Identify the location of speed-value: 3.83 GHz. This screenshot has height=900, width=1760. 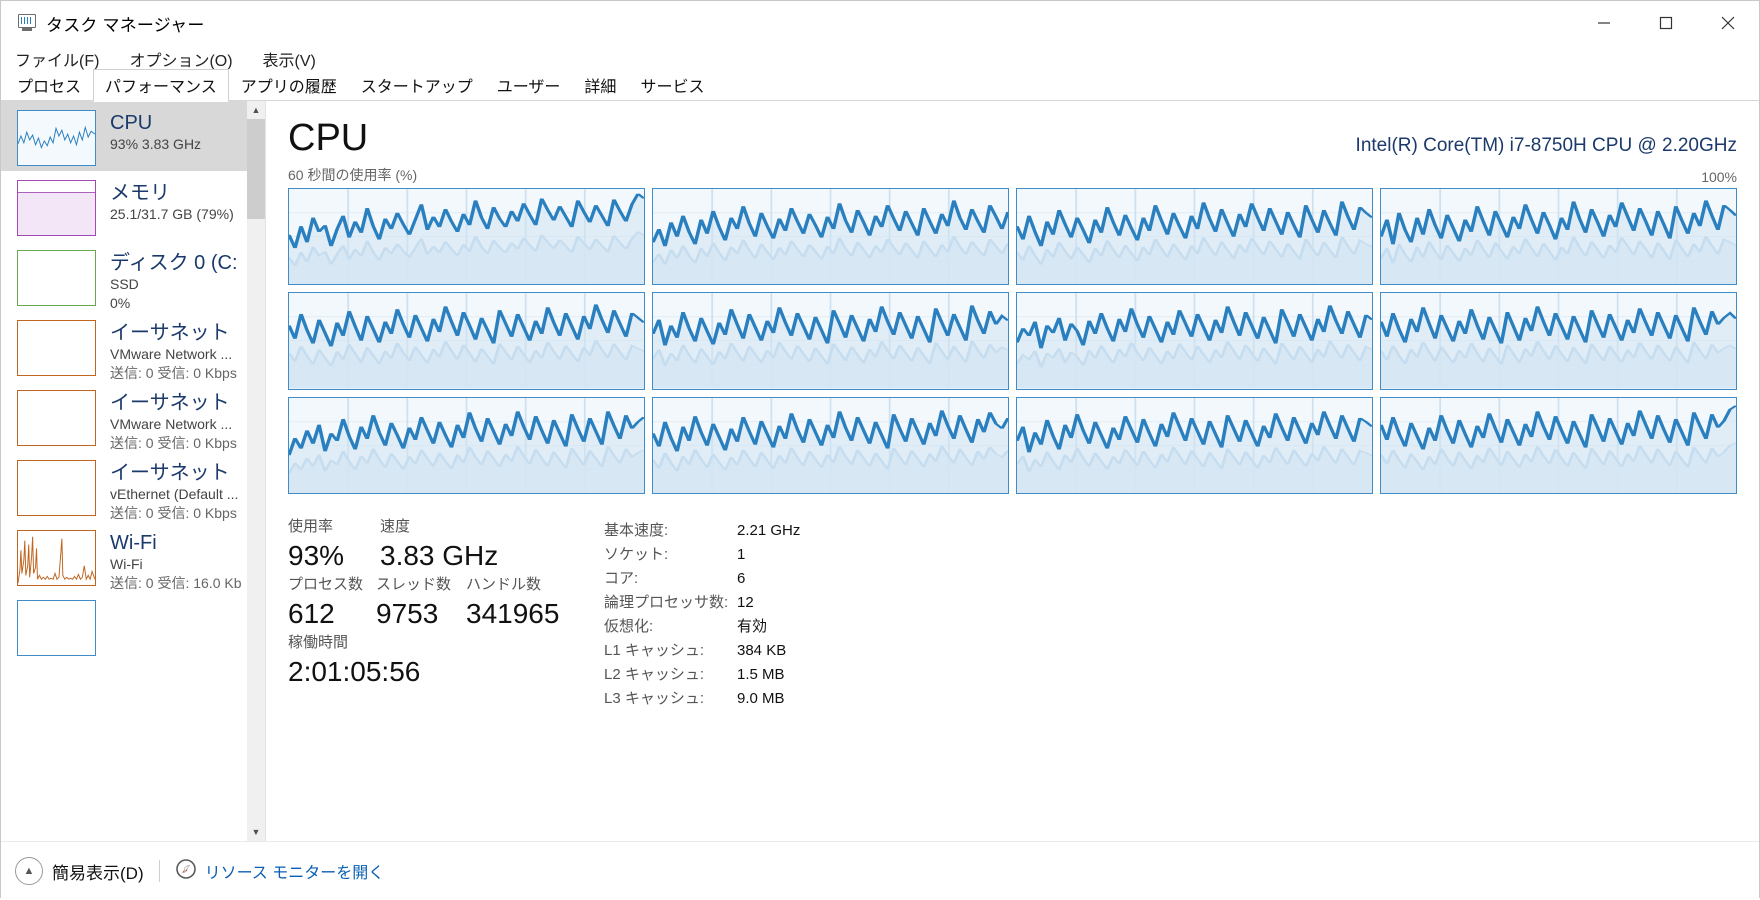
(439, 555).